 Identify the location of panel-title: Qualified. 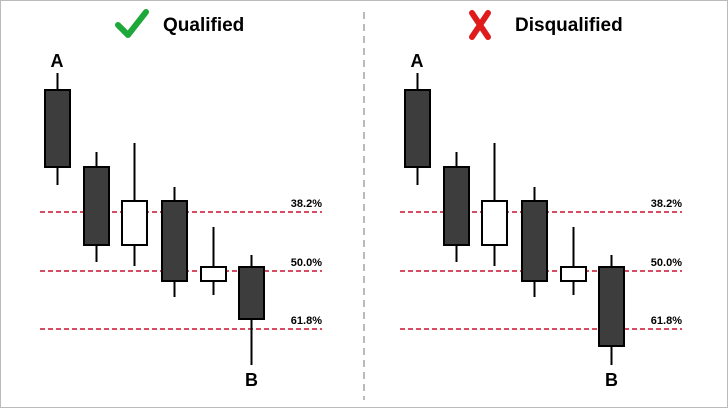
(203, 25).